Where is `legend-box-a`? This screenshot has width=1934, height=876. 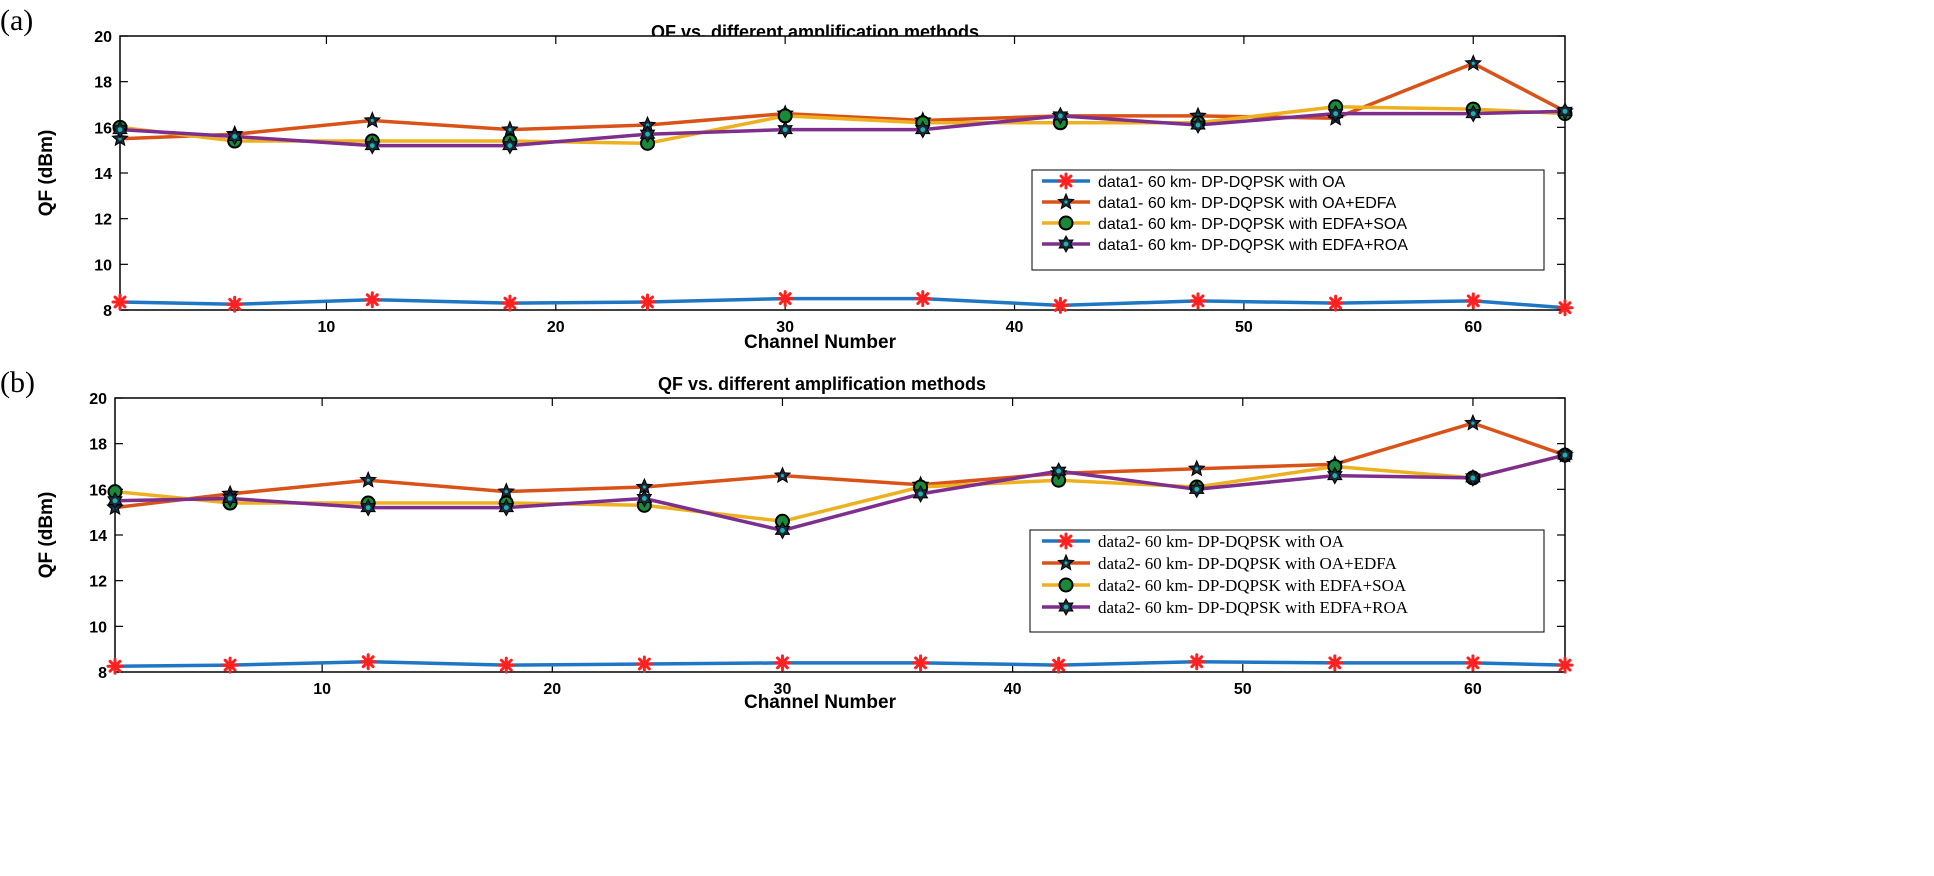
legend-box-a is located at coordinates (1288, 220).